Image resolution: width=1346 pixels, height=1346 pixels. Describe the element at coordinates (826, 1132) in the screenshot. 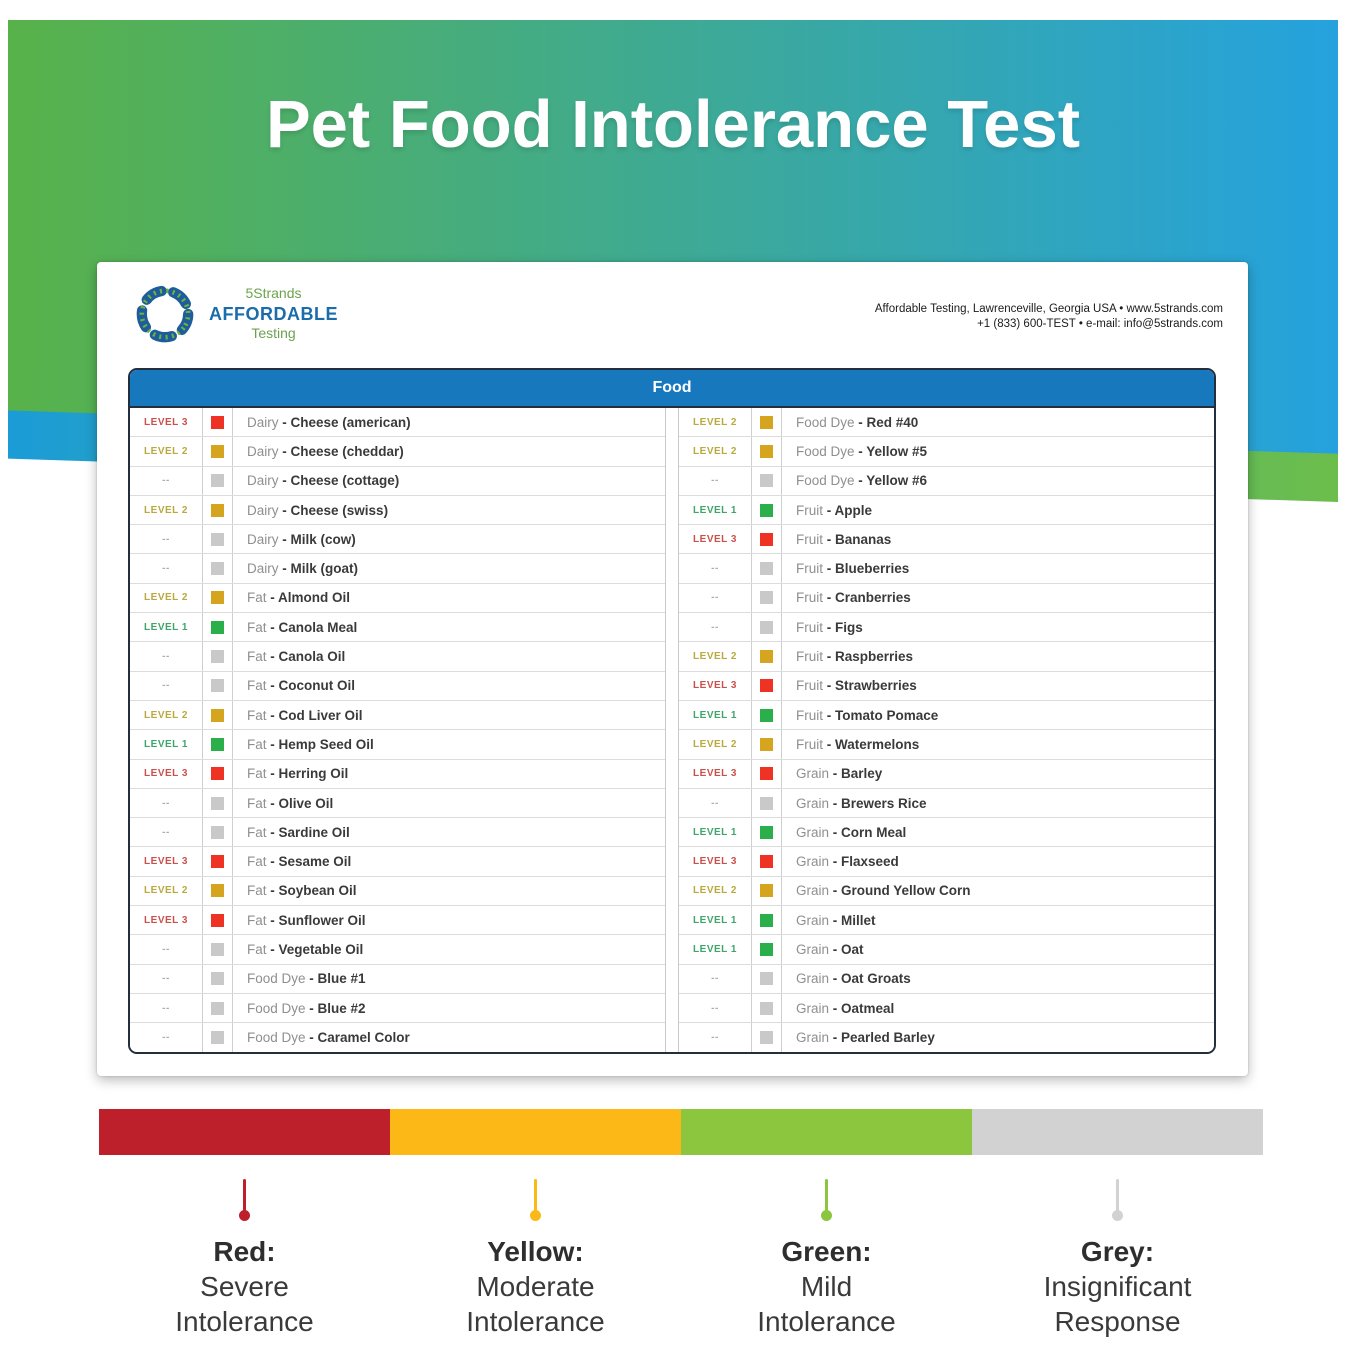

I see `legend-segment-green` at that location.